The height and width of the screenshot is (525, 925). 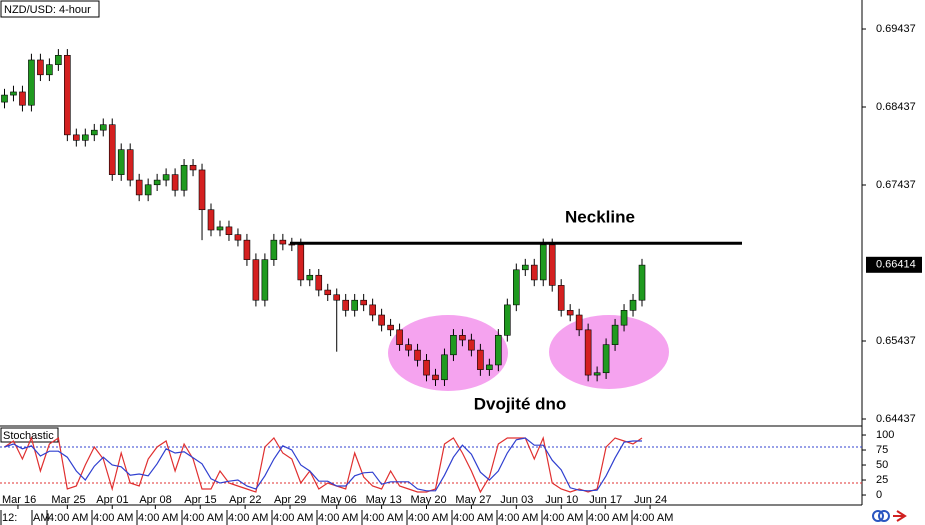 I want to click on x-tick-label: Jun 24, so click(x=650, y=500).